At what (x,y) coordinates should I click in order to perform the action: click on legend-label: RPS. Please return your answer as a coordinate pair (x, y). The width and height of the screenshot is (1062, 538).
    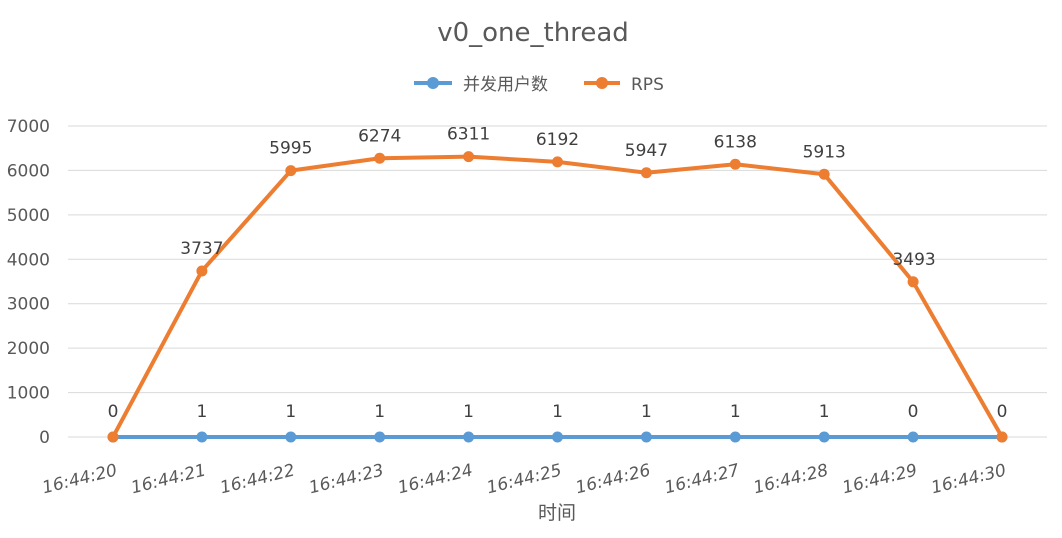
    Looking at the image, I should click on (647, 85).